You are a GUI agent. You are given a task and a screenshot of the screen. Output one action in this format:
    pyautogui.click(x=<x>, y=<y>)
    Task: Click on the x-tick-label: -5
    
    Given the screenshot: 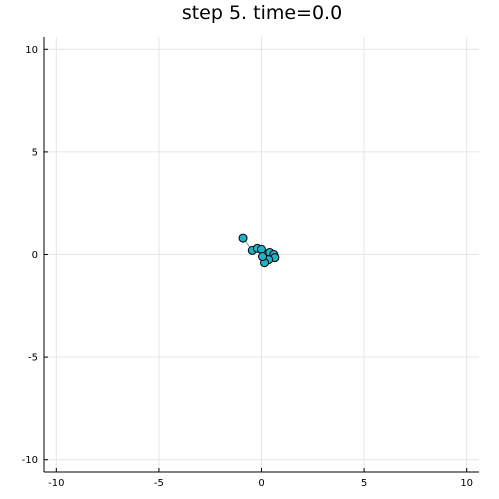 What is the action you would take?
    pyautogui.click(x=159, y=483)
    